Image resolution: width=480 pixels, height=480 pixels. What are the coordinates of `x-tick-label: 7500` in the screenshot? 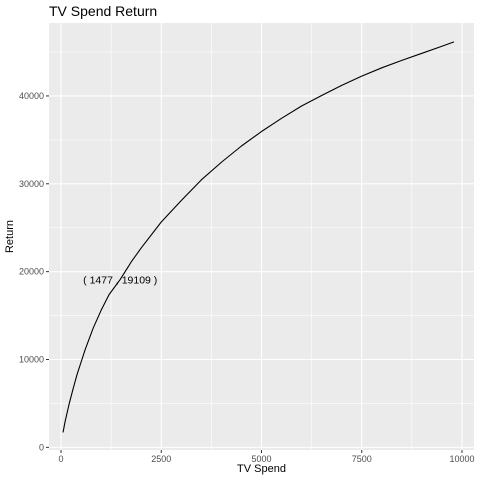 It's located at (362, 459).